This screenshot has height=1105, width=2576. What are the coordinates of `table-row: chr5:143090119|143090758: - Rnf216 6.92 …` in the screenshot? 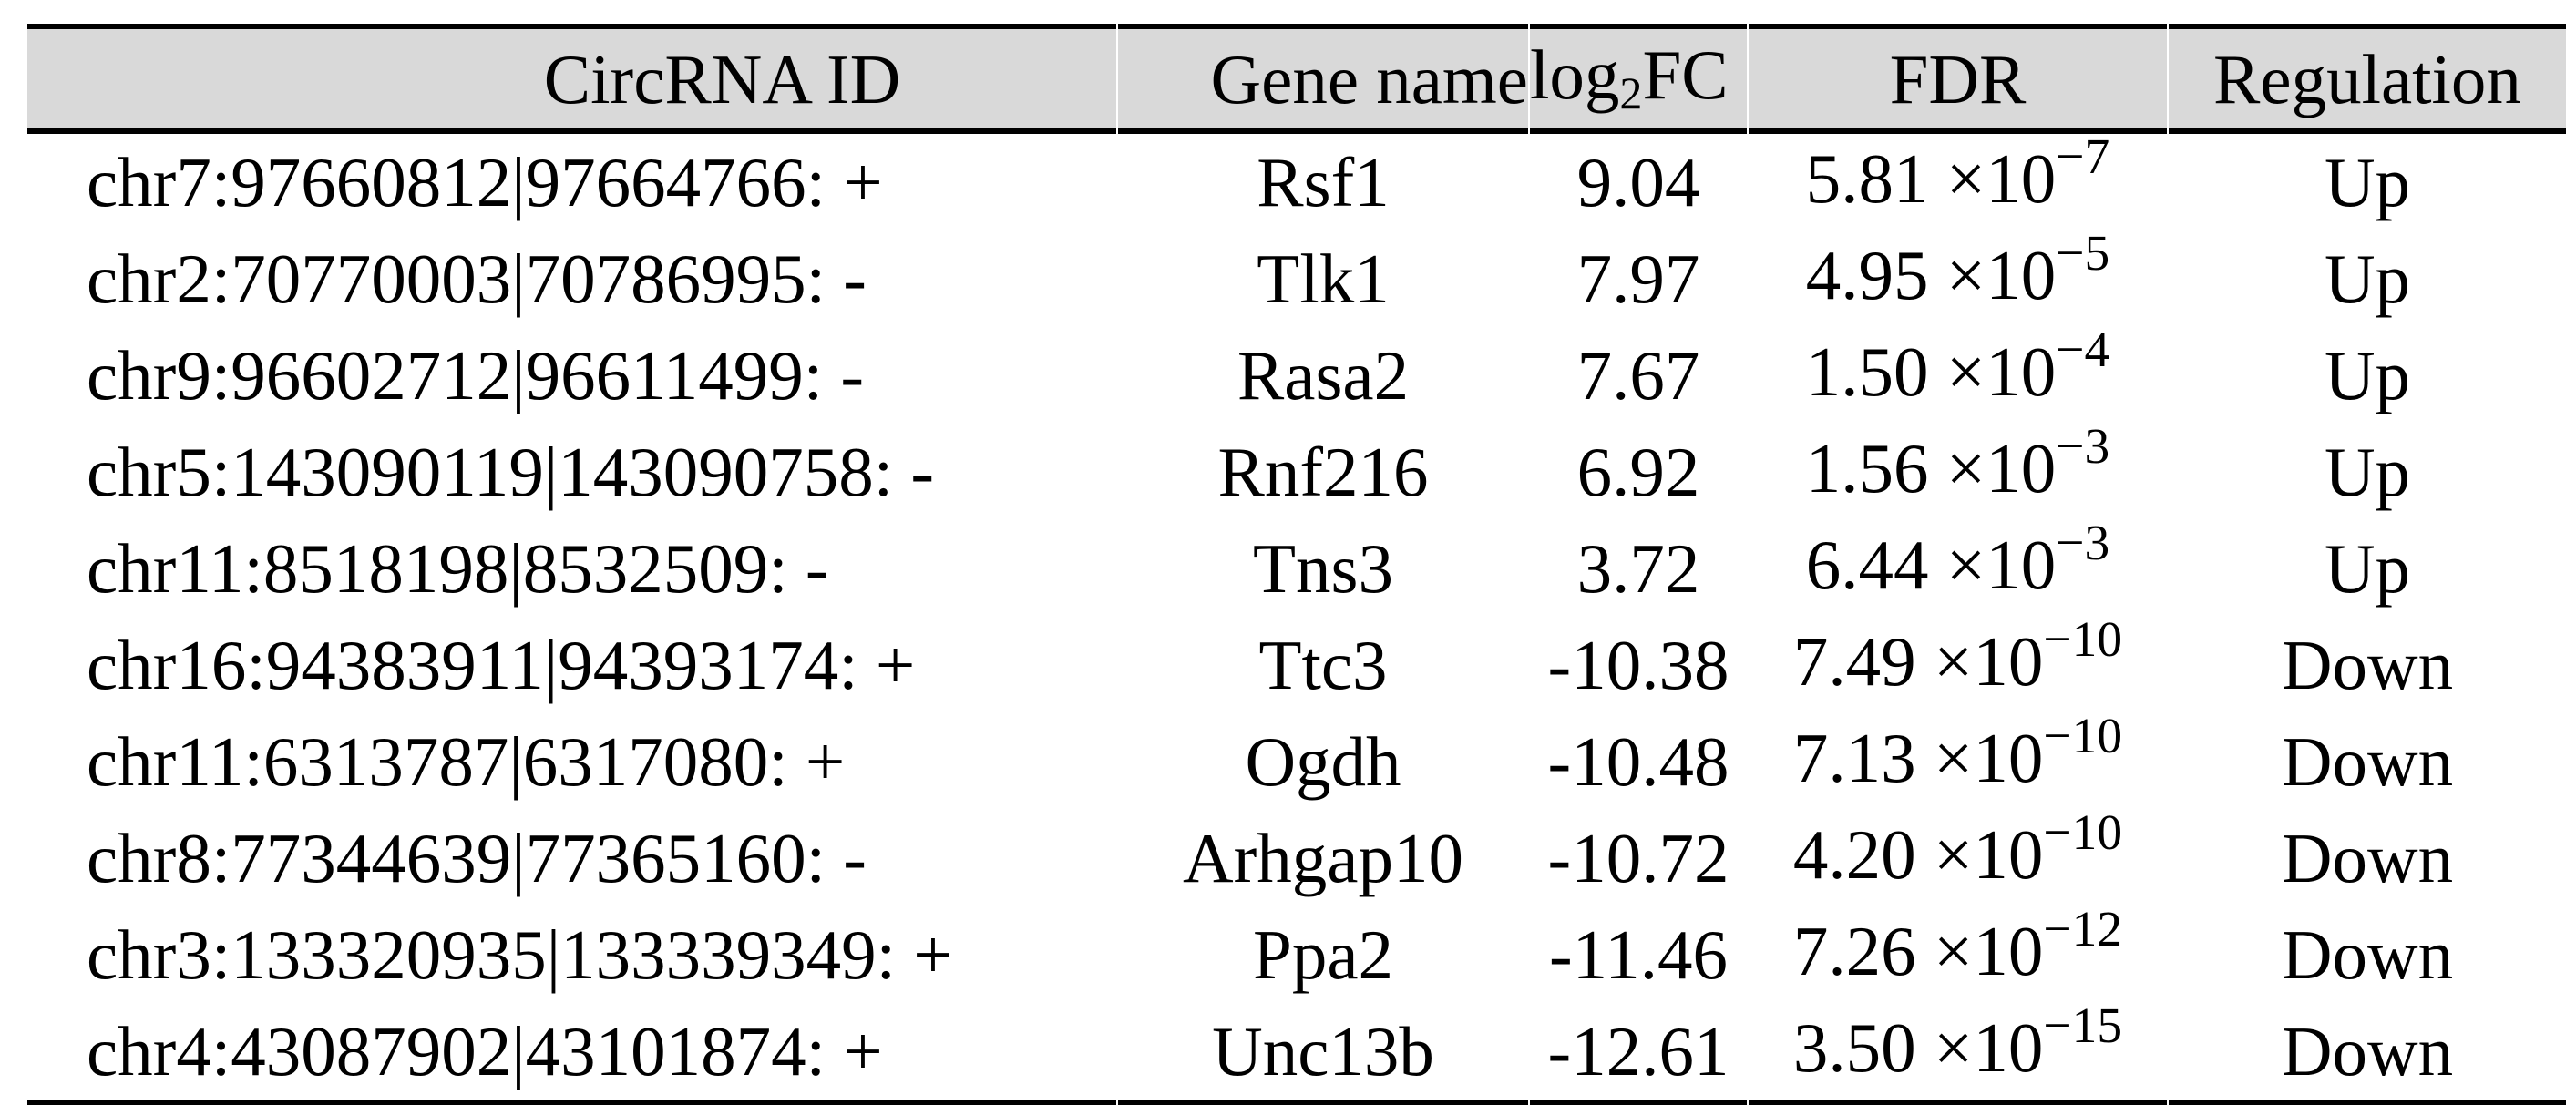 It's located at (1297, 469).